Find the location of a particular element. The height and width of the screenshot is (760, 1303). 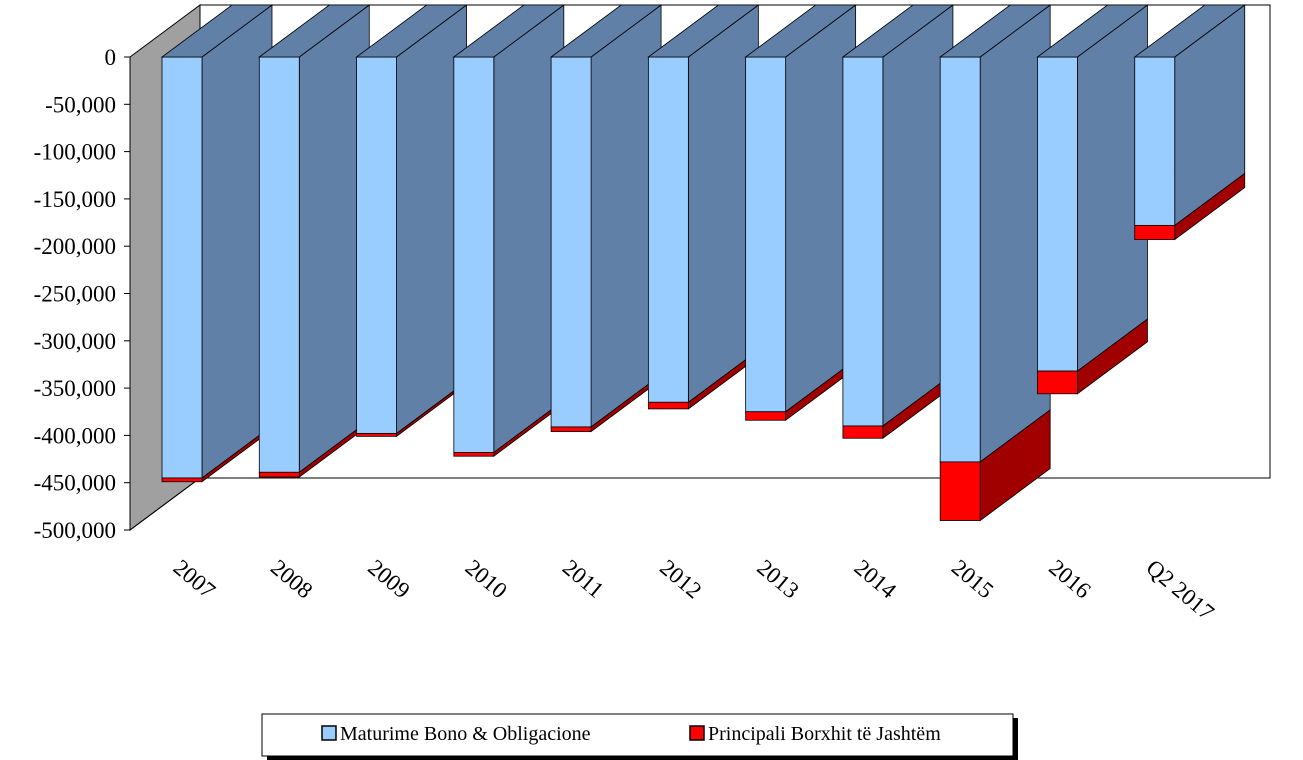

legend-box is located at coordinates (637, 735).